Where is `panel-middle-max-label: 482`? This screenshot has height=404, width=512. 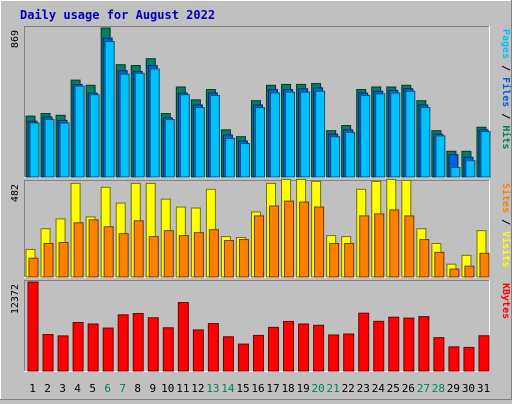
panel-middle-max-label: 482 is located at coordinates (15, 193).